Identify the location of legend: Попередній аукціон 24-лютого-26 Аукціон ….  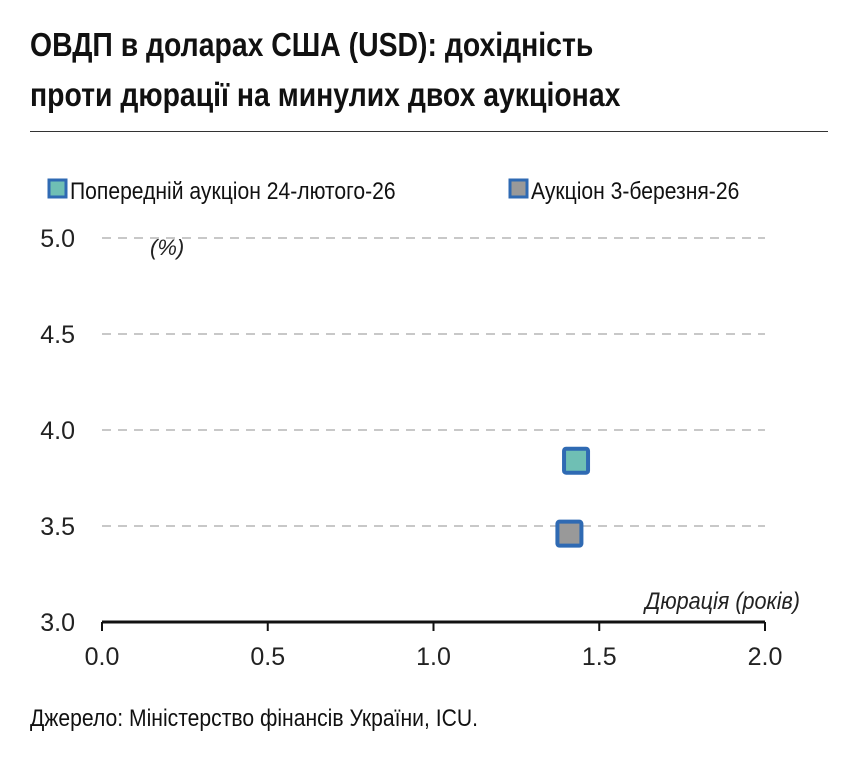
(393, 191).